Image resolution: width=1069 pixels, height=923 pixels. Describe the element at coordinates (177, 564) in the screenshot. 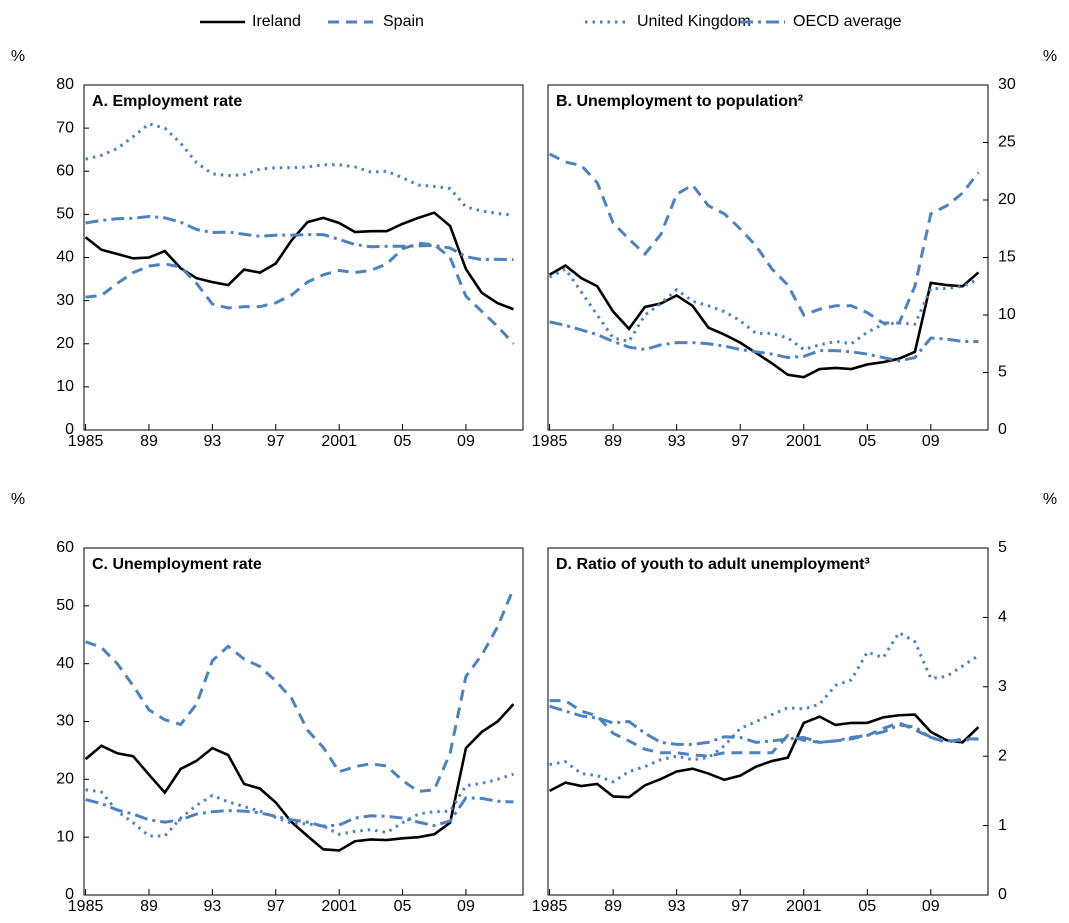

I see `panel-title: C. Unemployment rate` at that location.